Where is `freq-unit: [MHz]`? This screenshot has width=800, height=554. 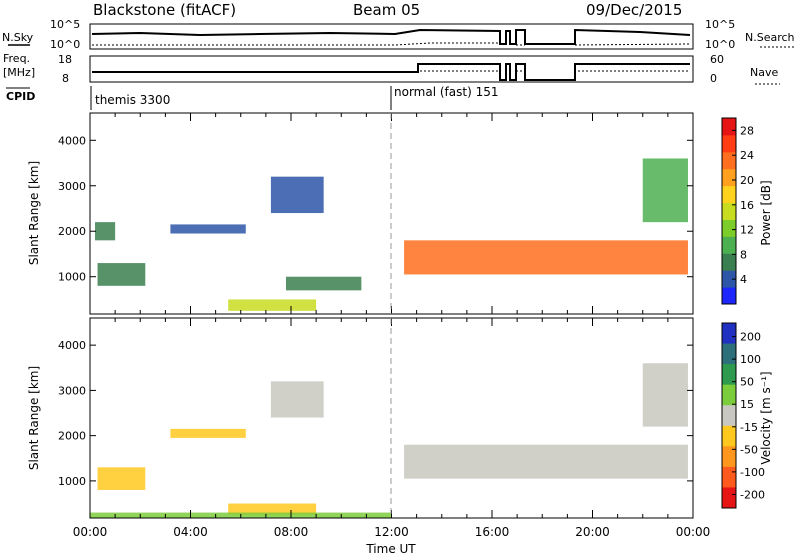 freq-unit: [MHz] is located at coordinates (19, 72).